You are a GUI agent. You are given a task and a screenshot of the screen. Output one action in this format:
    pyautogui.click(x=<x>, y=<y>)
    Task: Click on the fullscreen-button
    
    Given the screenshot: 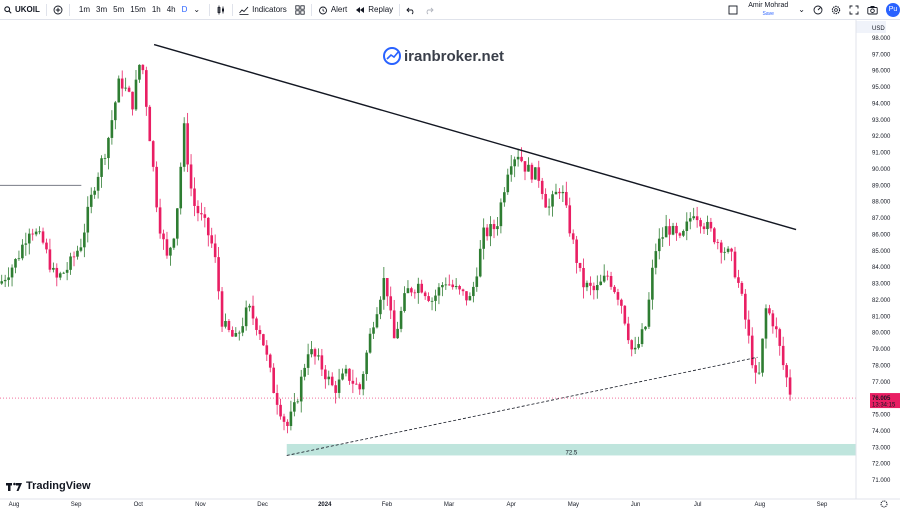 What is the action you would take?
    pyautogui.click(x=854, y=9)
    